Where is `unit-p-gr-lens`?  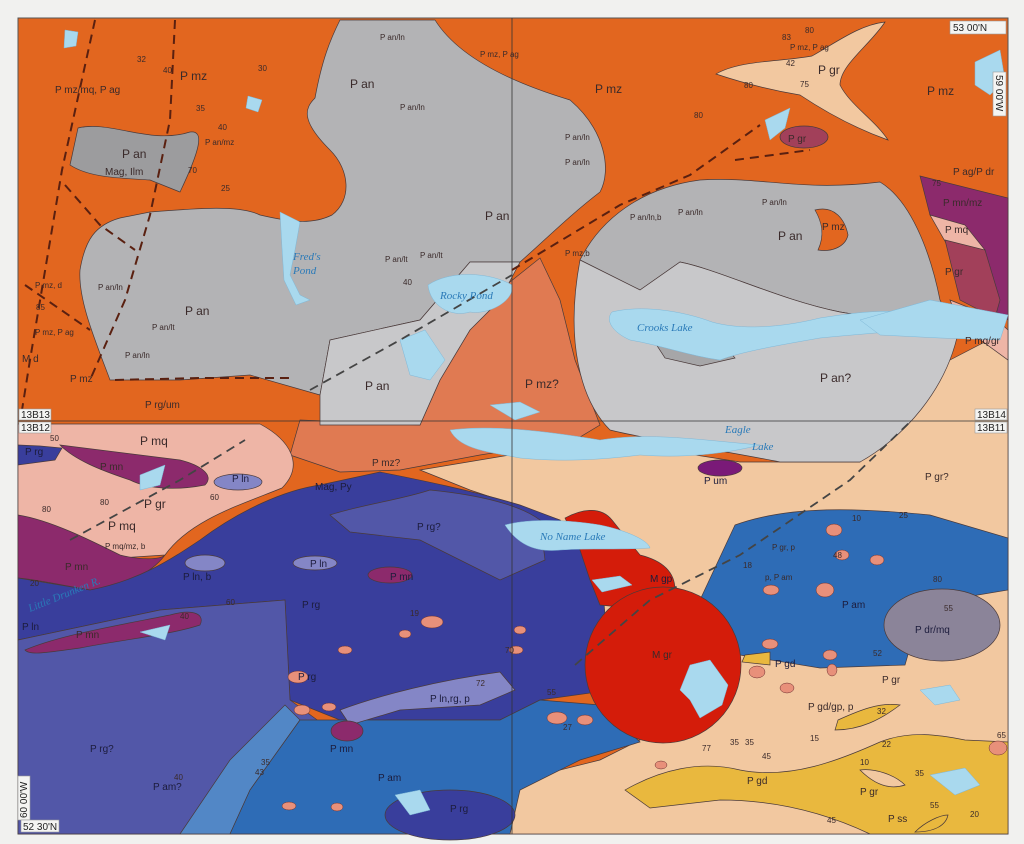 unit-p-gr-lens is located at coordinates (882, 778).